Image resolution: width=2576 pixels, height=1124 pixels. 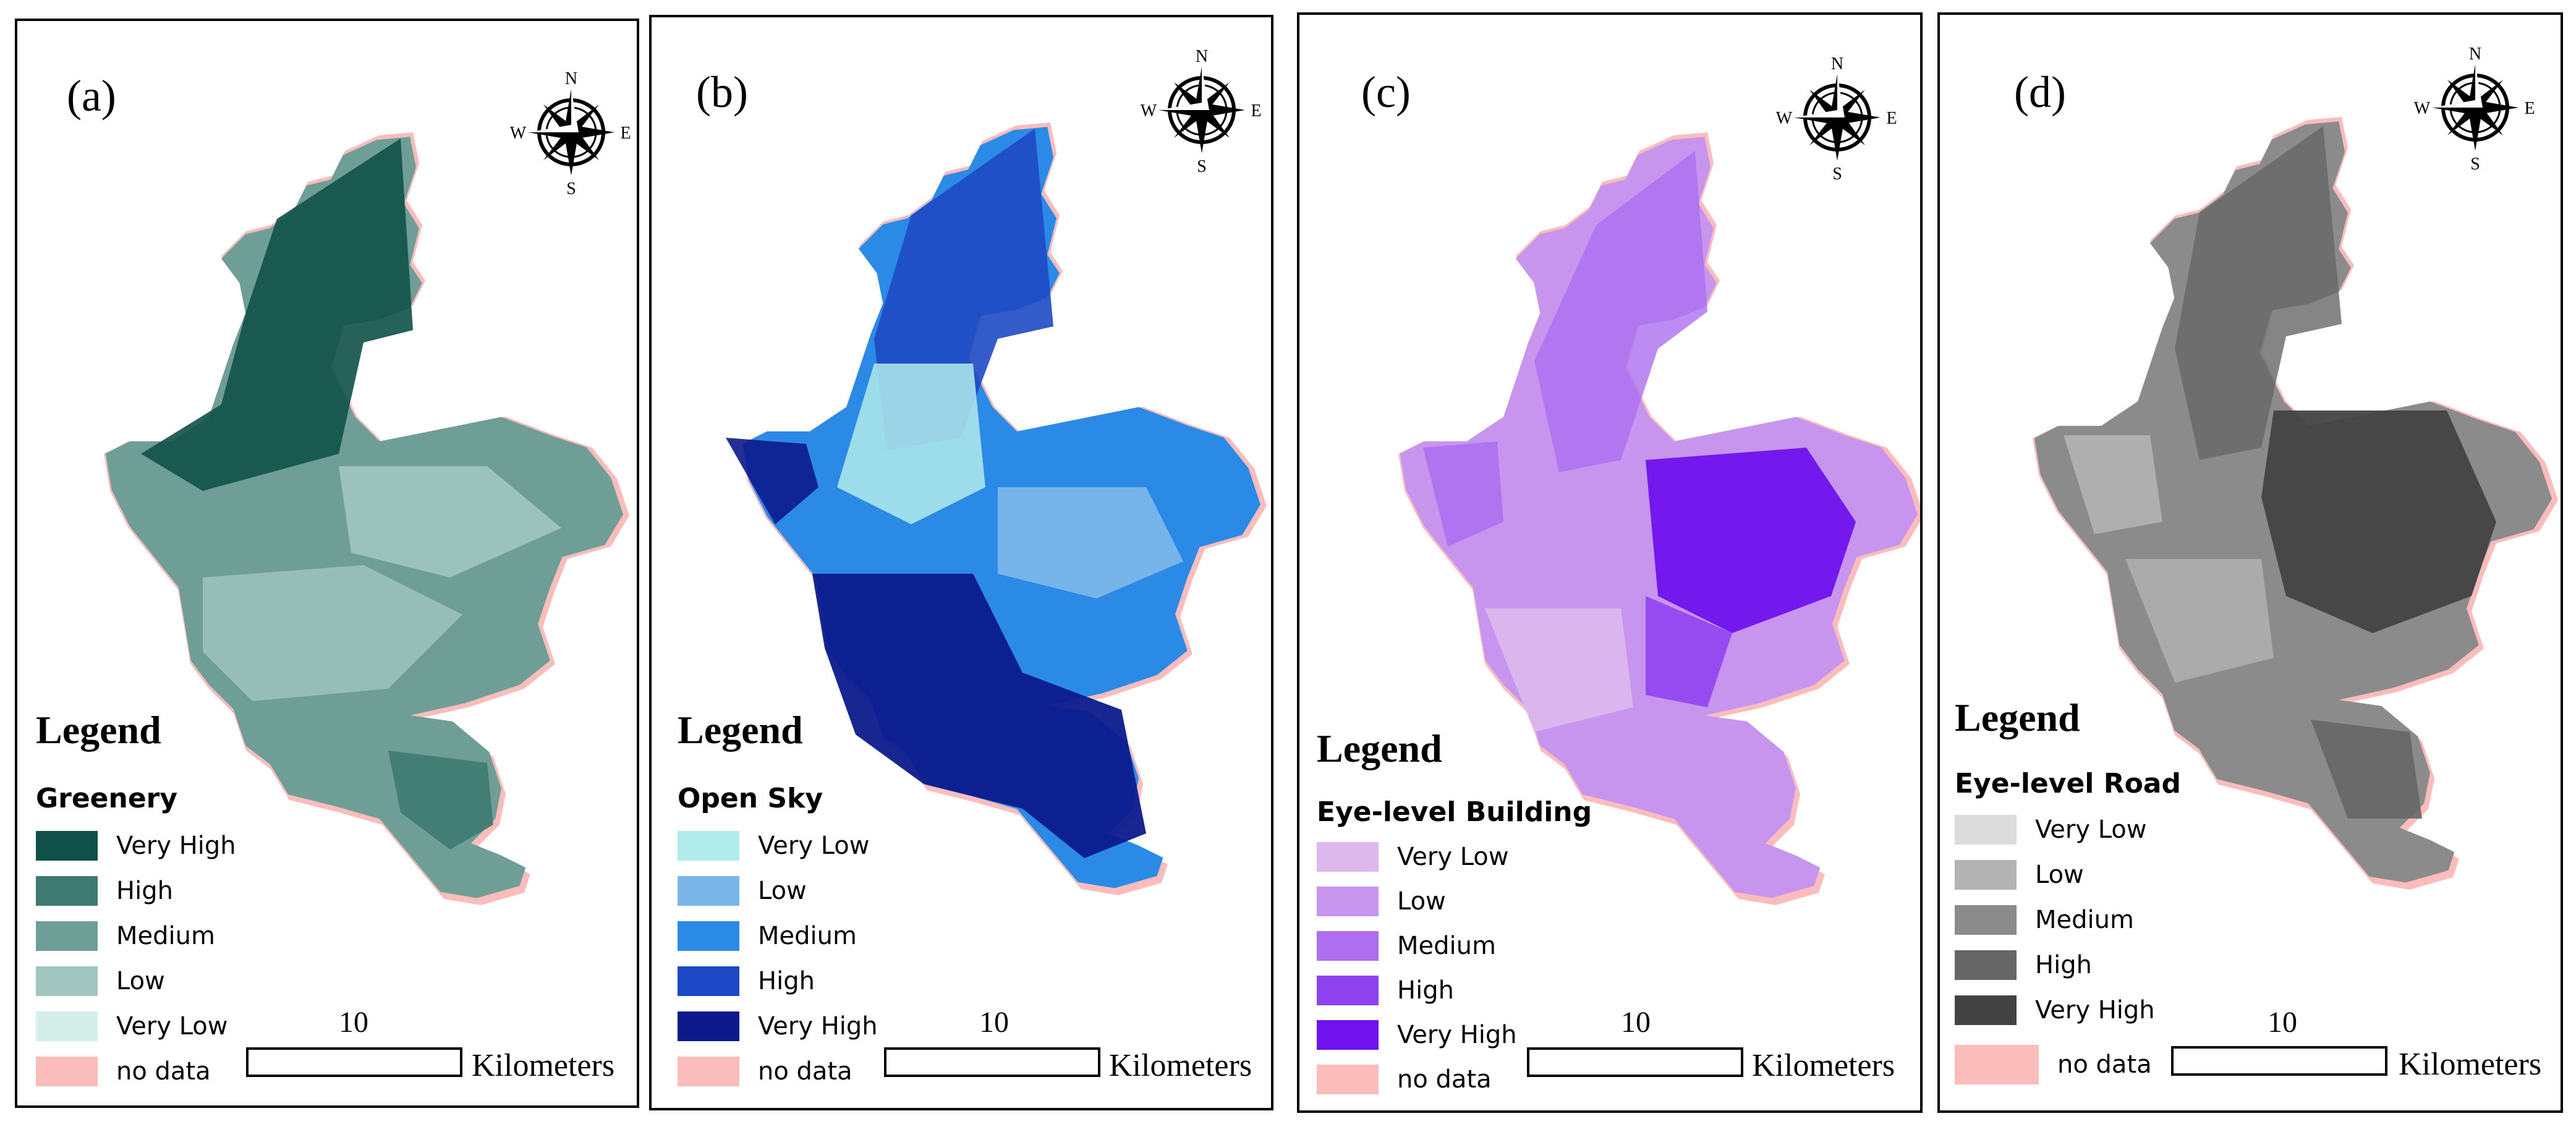 I want to click on map-eye-level-road, so click(x=2295, y=503).